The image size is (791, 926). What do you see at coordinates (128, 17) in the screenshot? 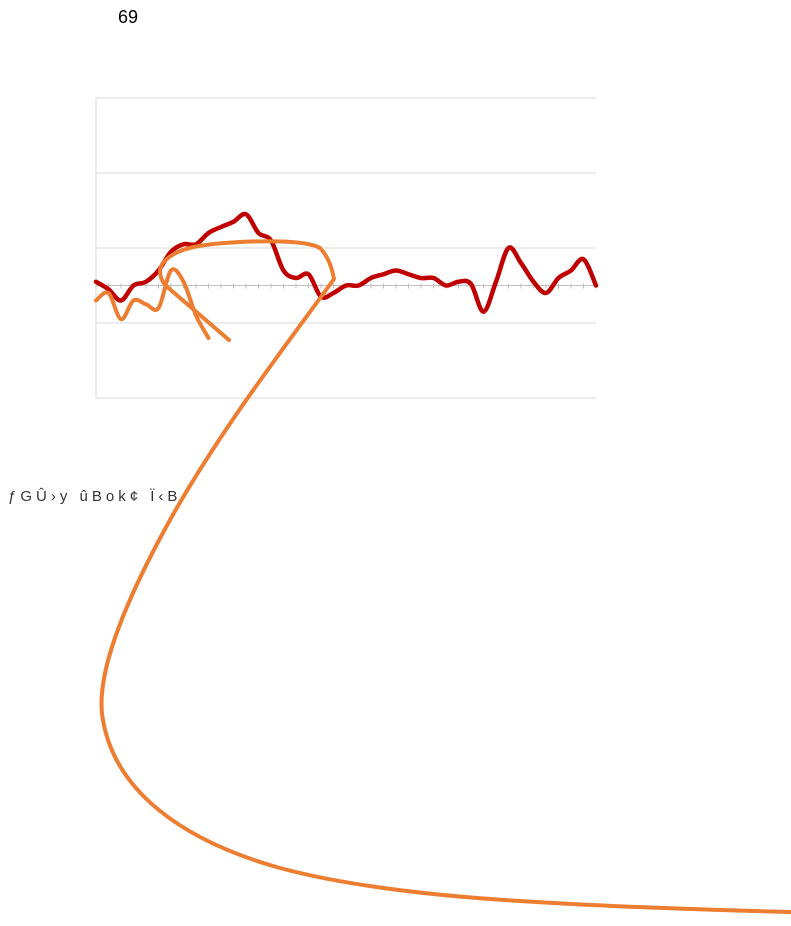
I see `page-number: 69` at bounding box center [128, 17].